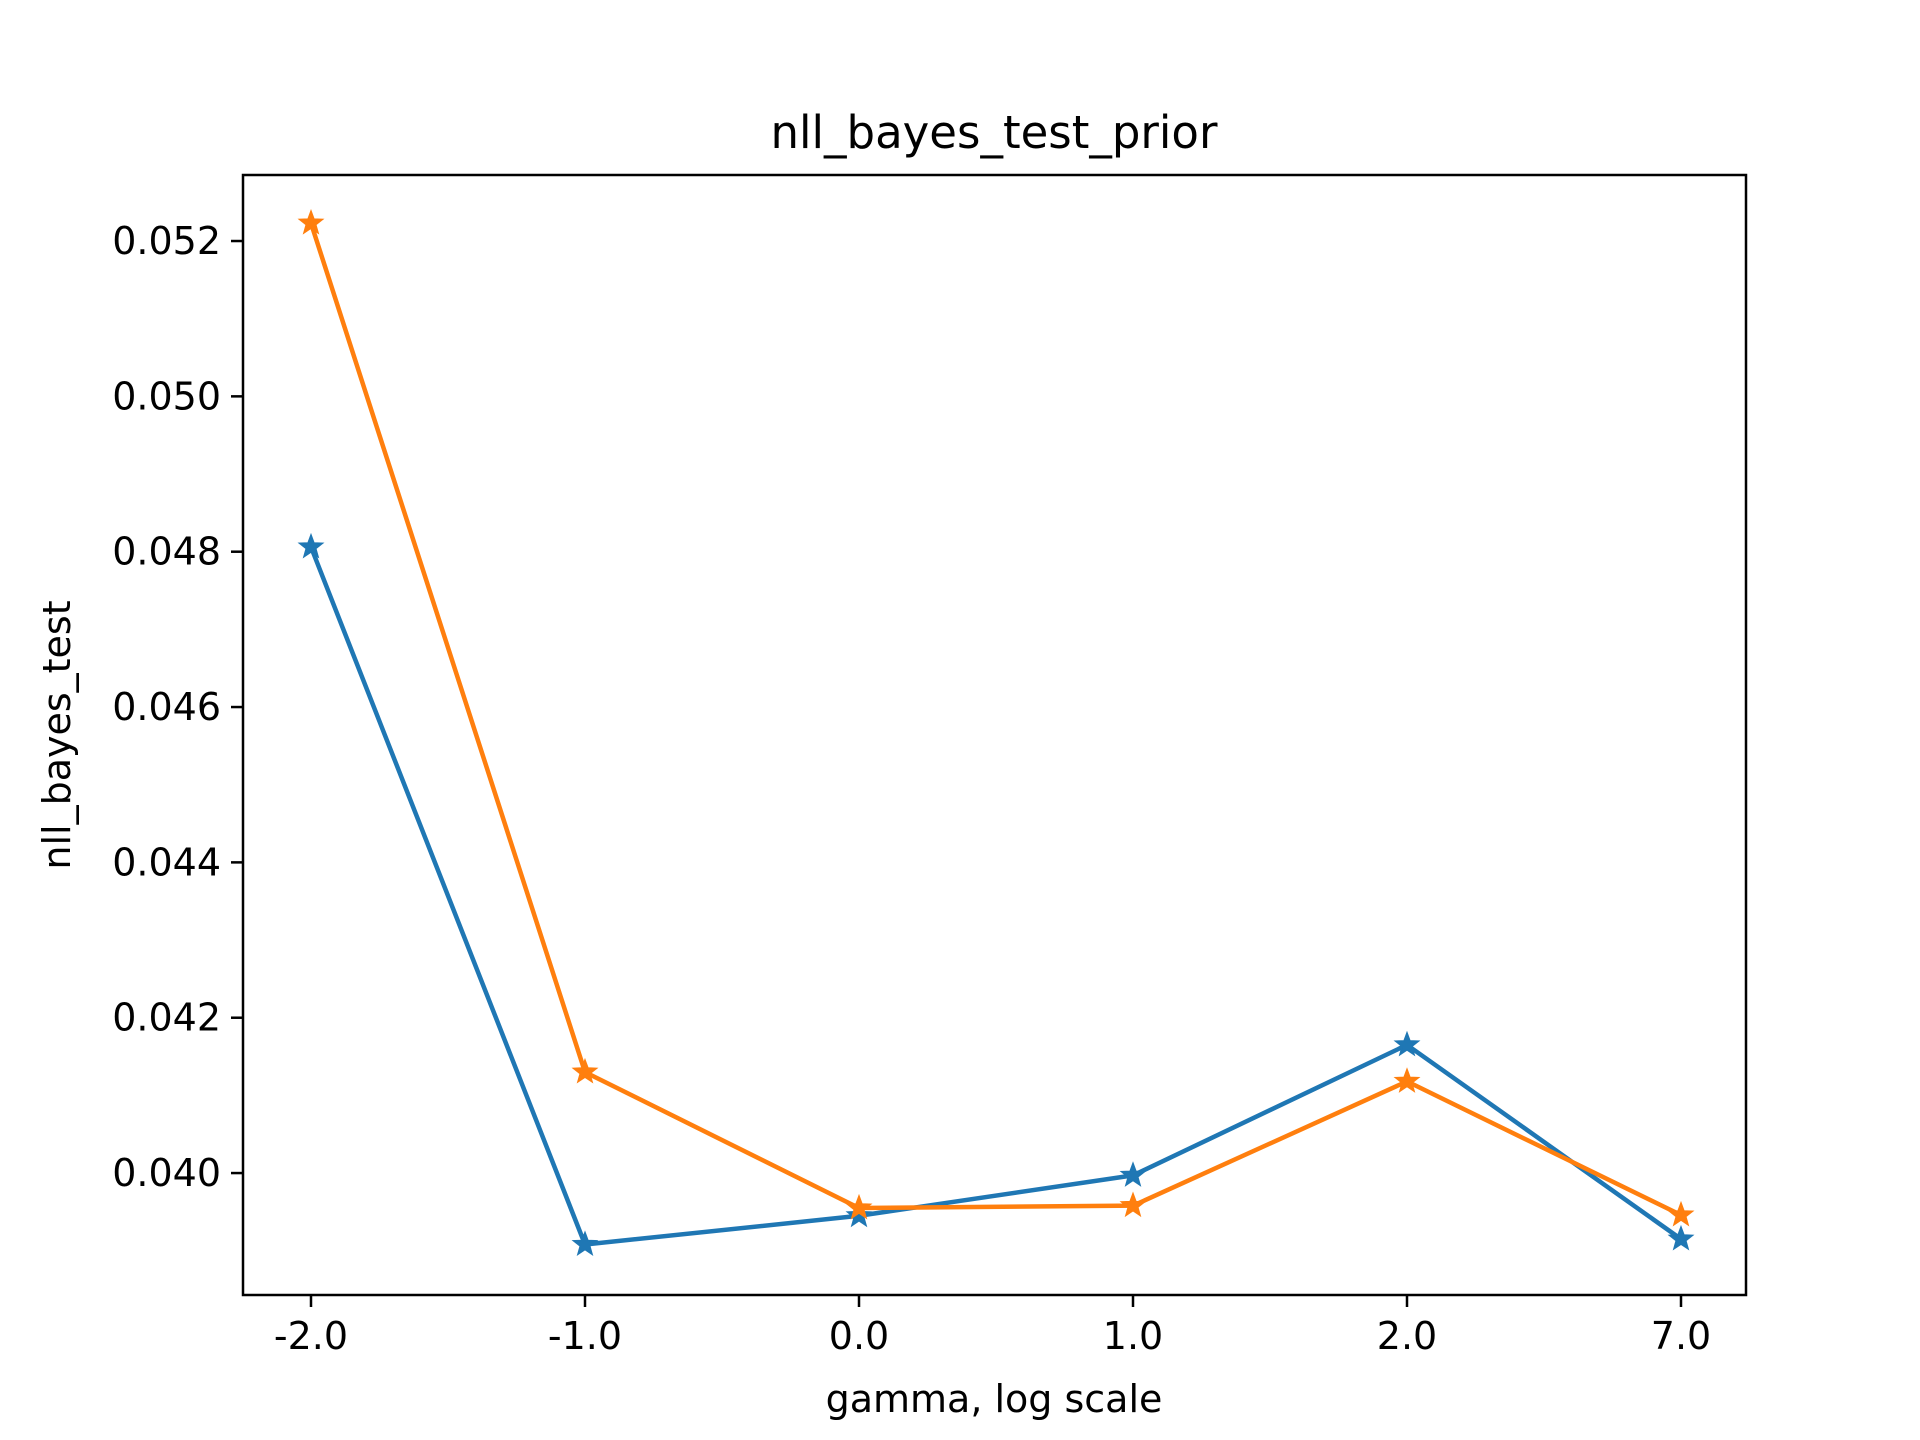 The height and width of the screenshot is (1440, 1920). What do you see at coordinates (859, 1336) in the screenshot?
I see `x-tick-label: 0.0` at bounding box center [859, 1336].